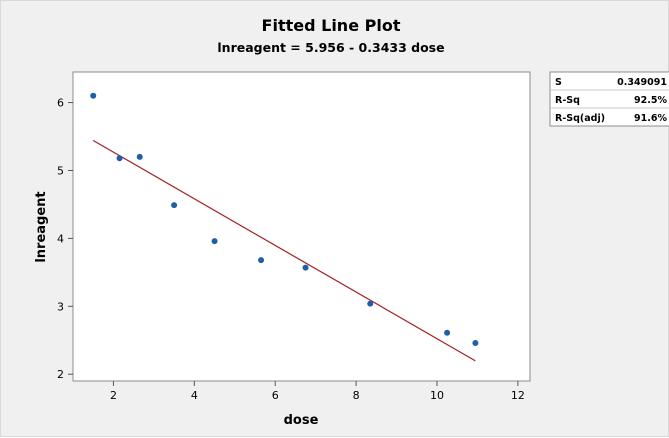  I want to click on chart-subtitle: lnreagent = 5.956 - 0.3433 dose, so click(330, 47).